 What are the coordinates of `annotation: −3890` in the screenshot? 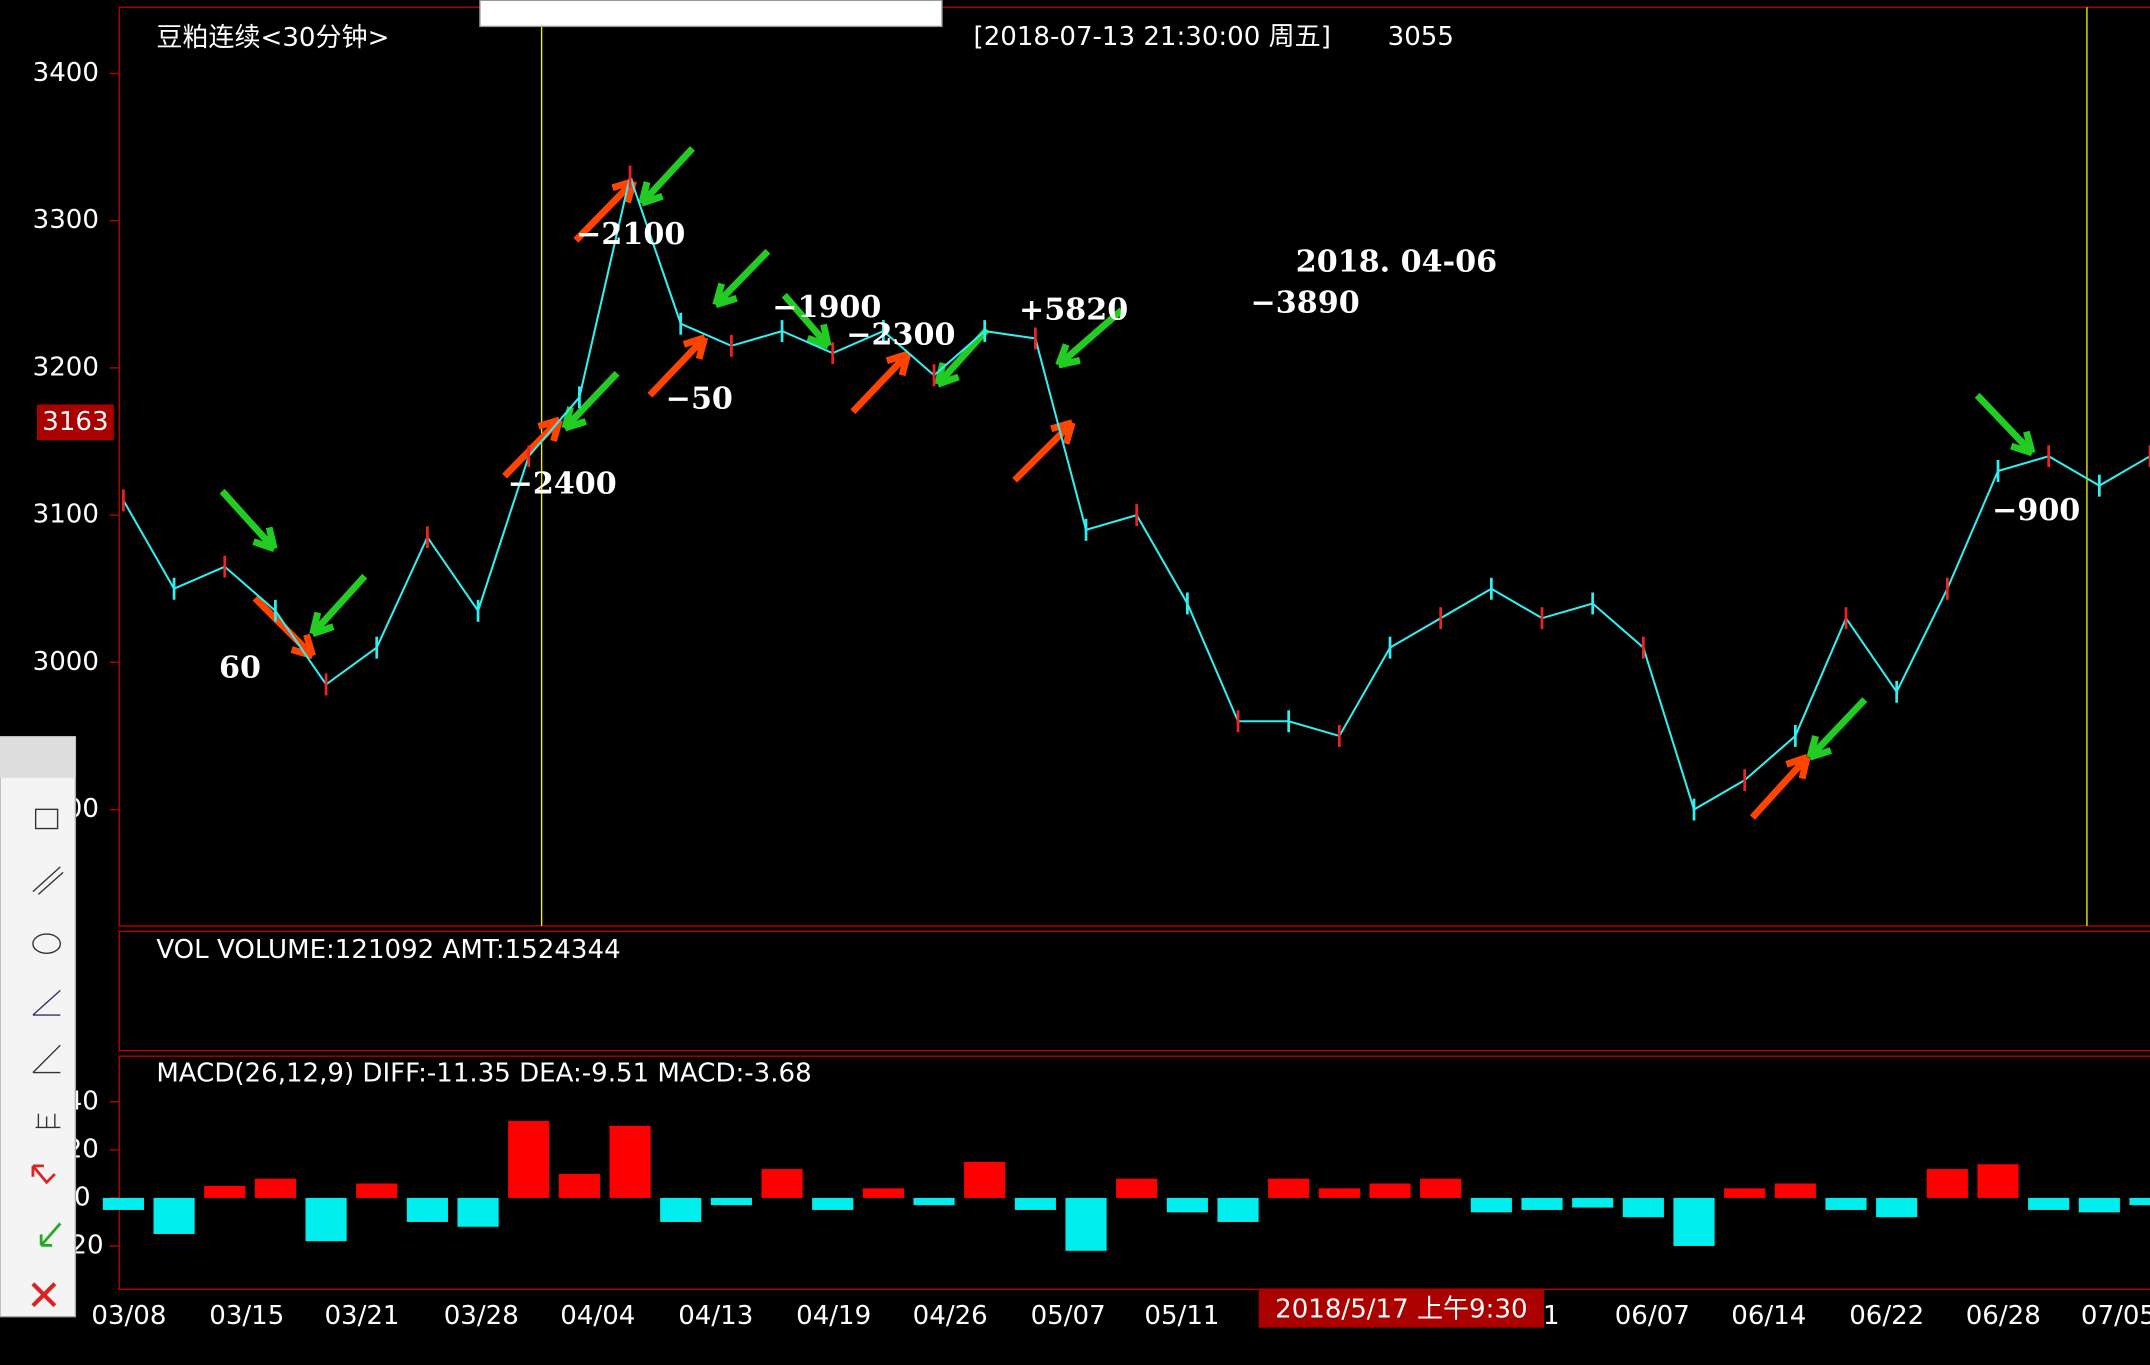 It's located at (1305, 303).